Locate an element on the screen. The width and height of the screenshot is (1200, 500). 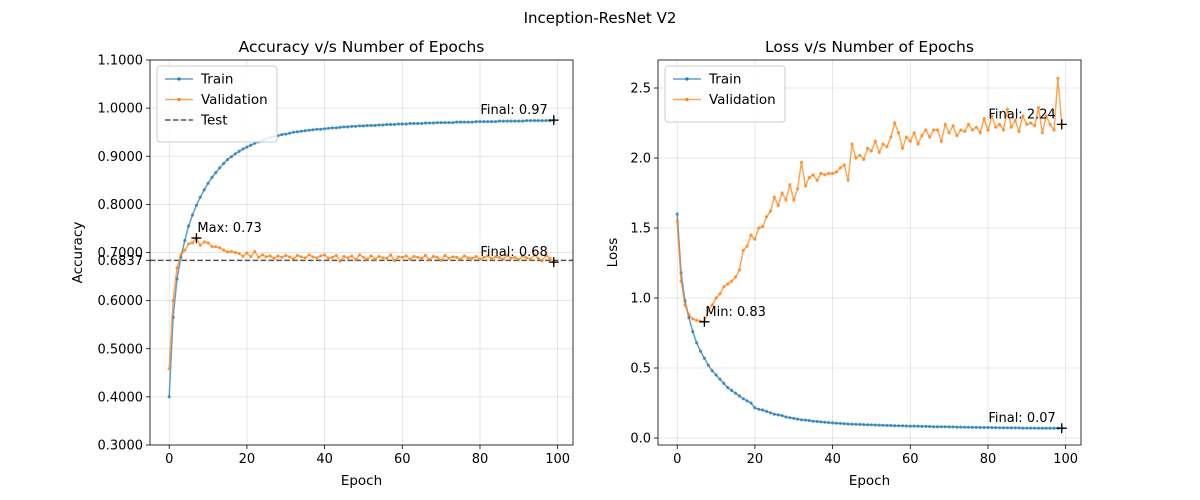
y-tick-label: 0.5000 is located at coordinates (121, 349).